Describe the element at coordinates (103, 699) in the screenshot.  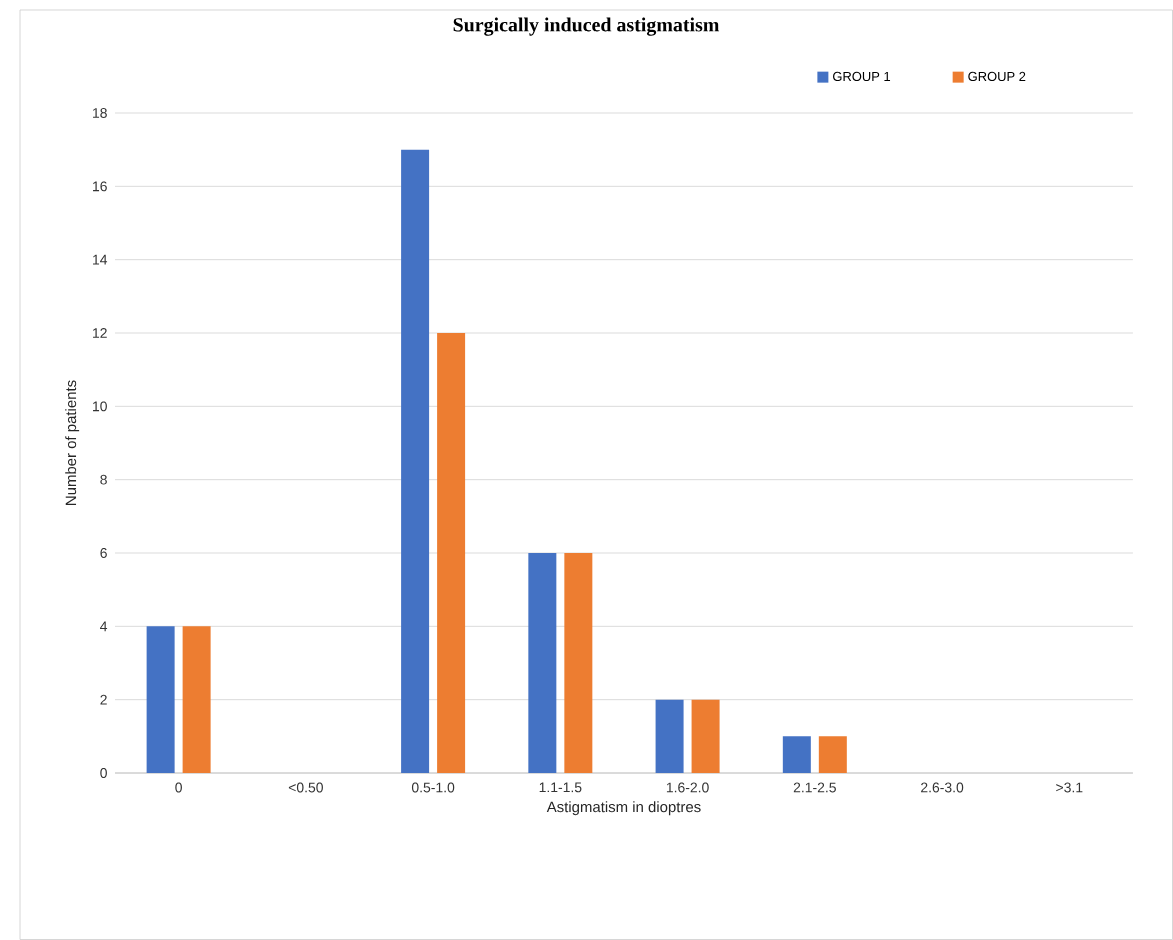
I see `y-tick-label: 2` at that location.